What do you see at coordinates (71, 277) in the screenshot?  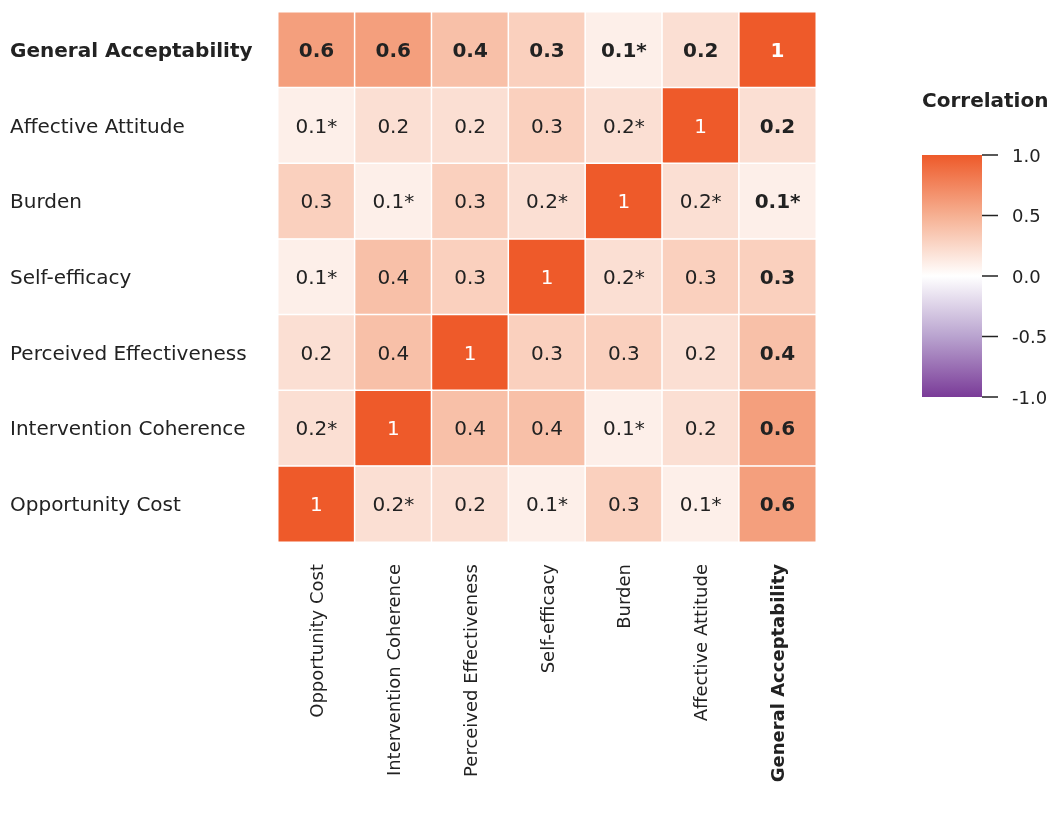 I see `y-tick-label: Self-efficacy` at bounding box center [71, 277].